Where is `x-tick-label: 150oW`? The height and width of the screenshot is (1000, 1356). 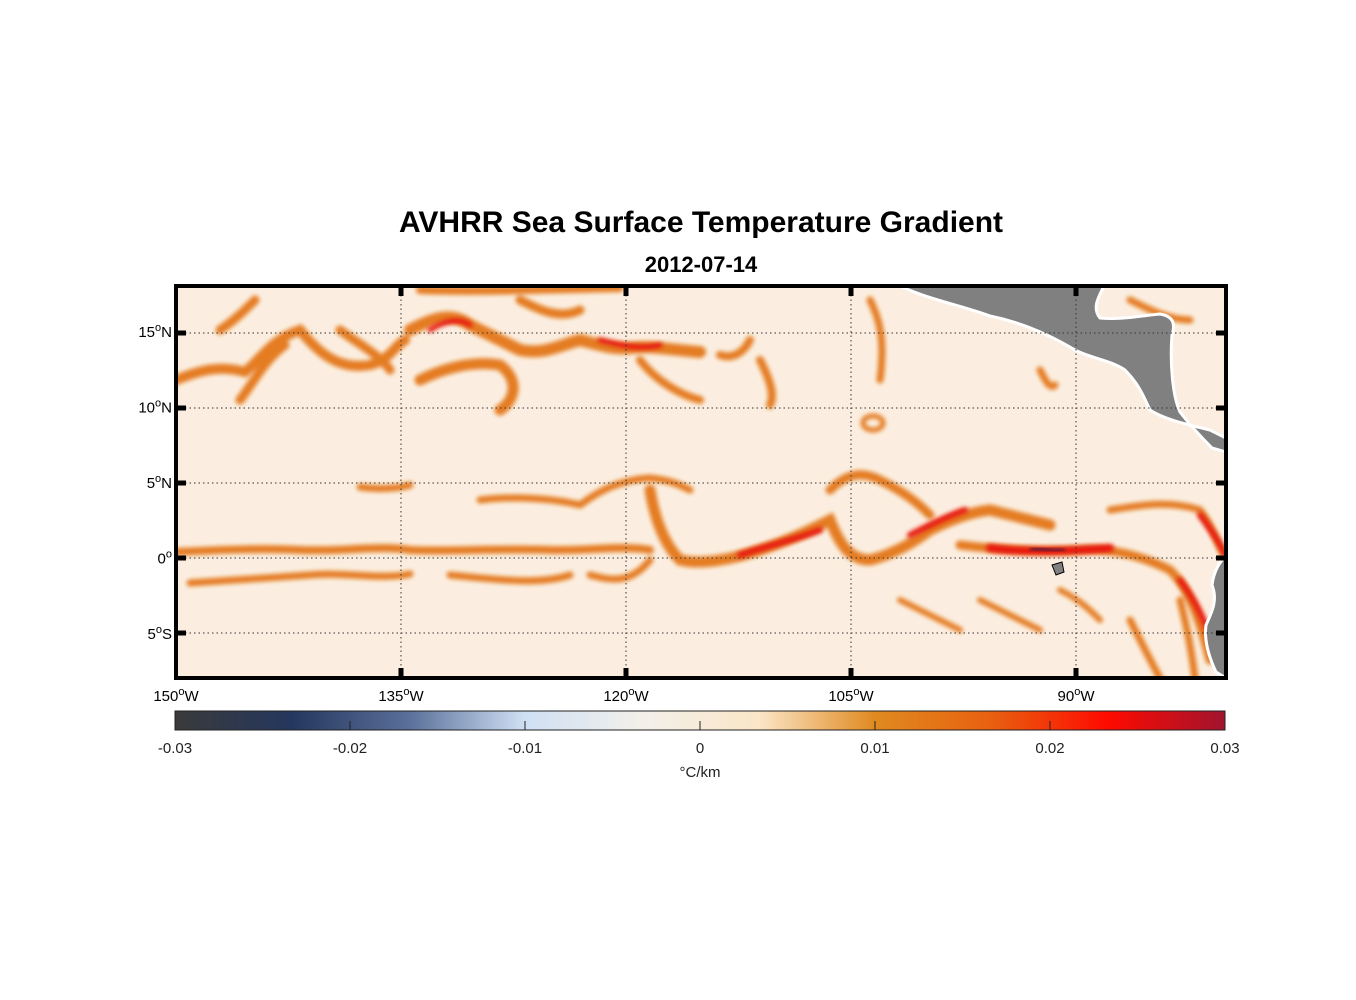
x-tick-label: 150oW is located at coordinates (176, 695).